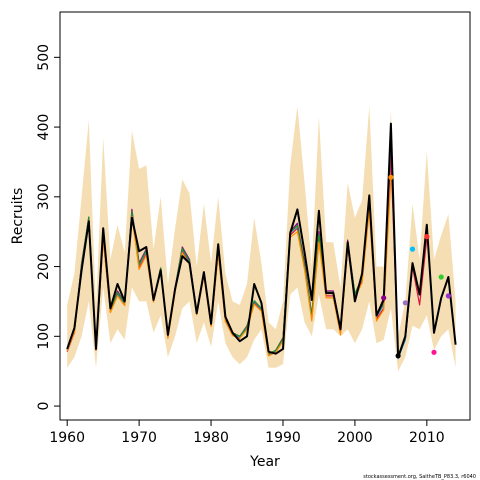  I want to click on terminal-point-2013, so click(448, 296).